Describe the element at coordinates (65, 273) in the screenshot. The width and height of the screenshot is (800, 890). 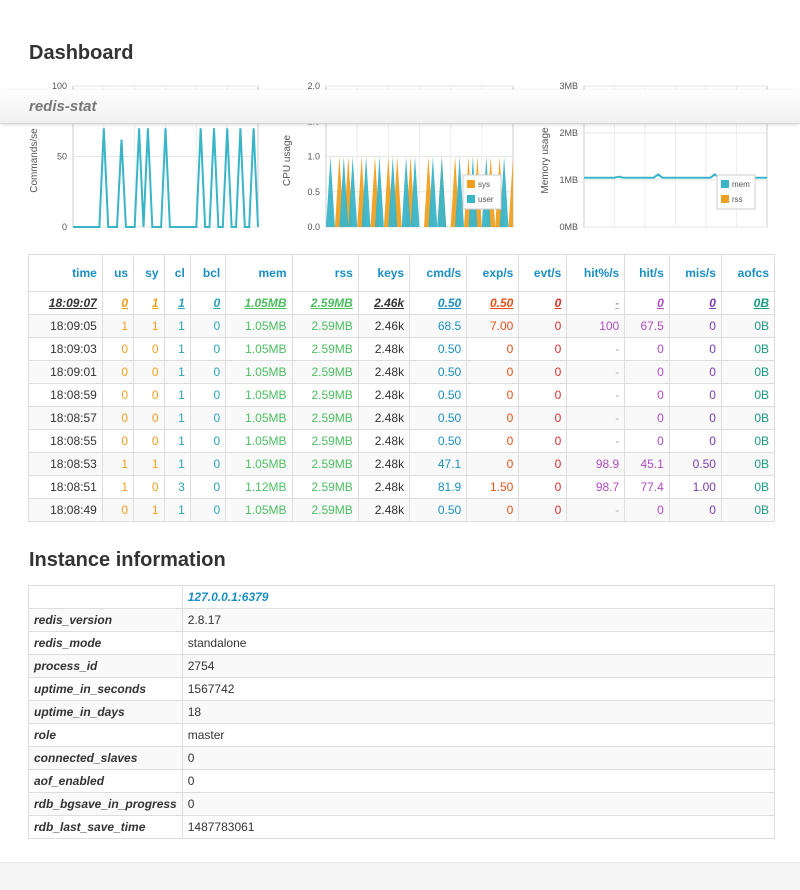
I see `column-header-time: time` at that location.